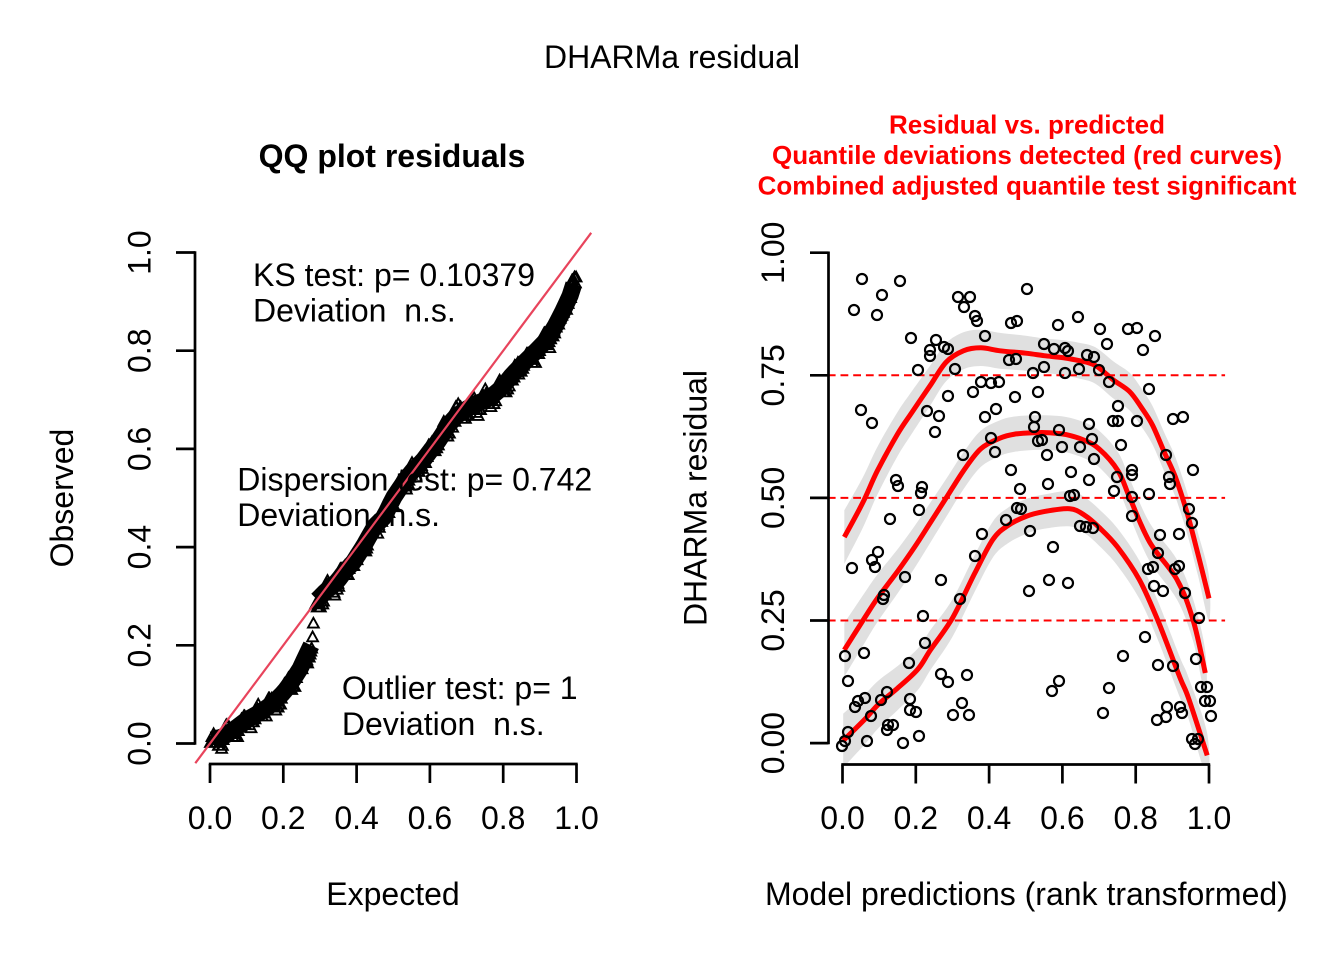 The height and width of the screenshot is (960, 1344). I want to click on svg-text:Model predictions (rank transf: Model predictions (rank transformed), so click(1026, 894).